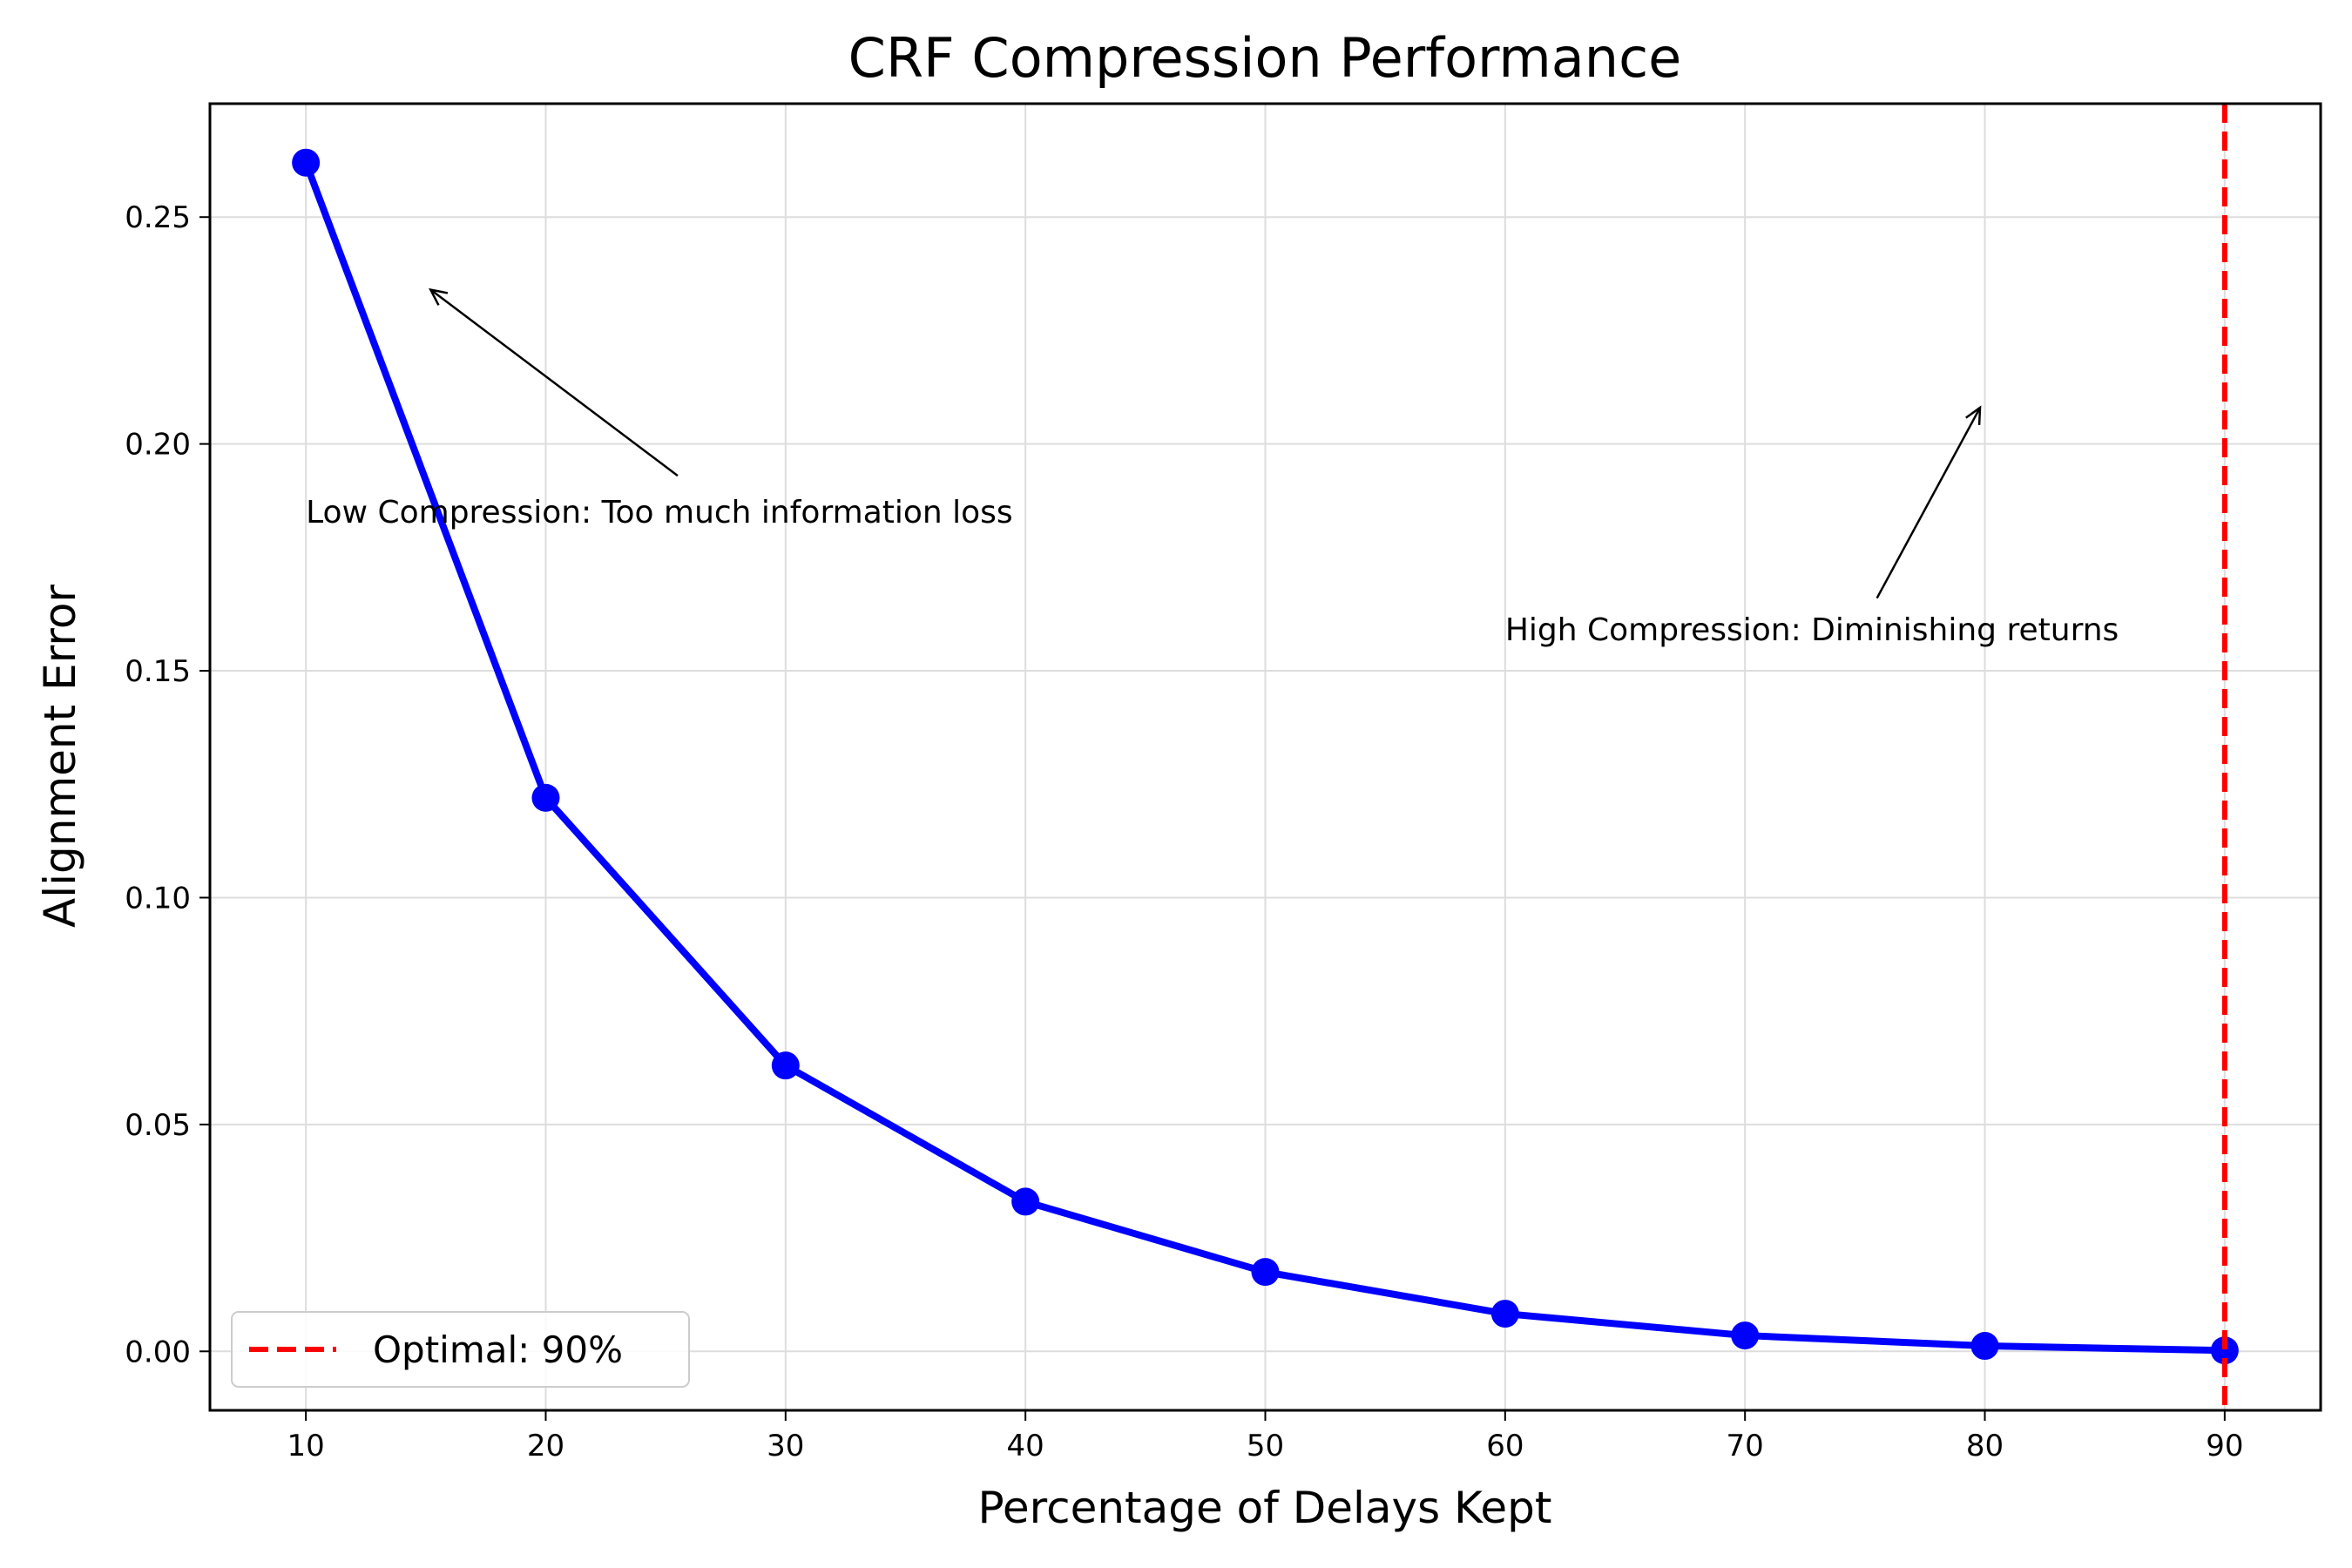  What do you see at coordinates (60, 756) in the screenshot?
I see `y-axis-label: Alignment Error` at bounding box center [60, 756].